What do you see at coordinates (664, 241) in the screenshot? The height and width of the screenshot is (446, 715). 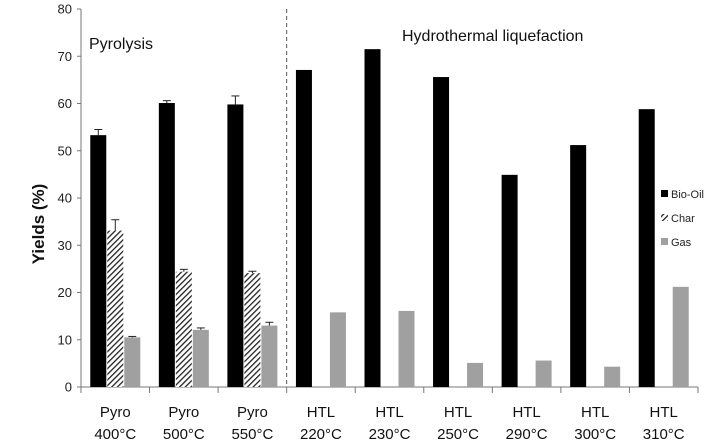 I see `legend-swatch-gas` at bounding box center [664, 241].